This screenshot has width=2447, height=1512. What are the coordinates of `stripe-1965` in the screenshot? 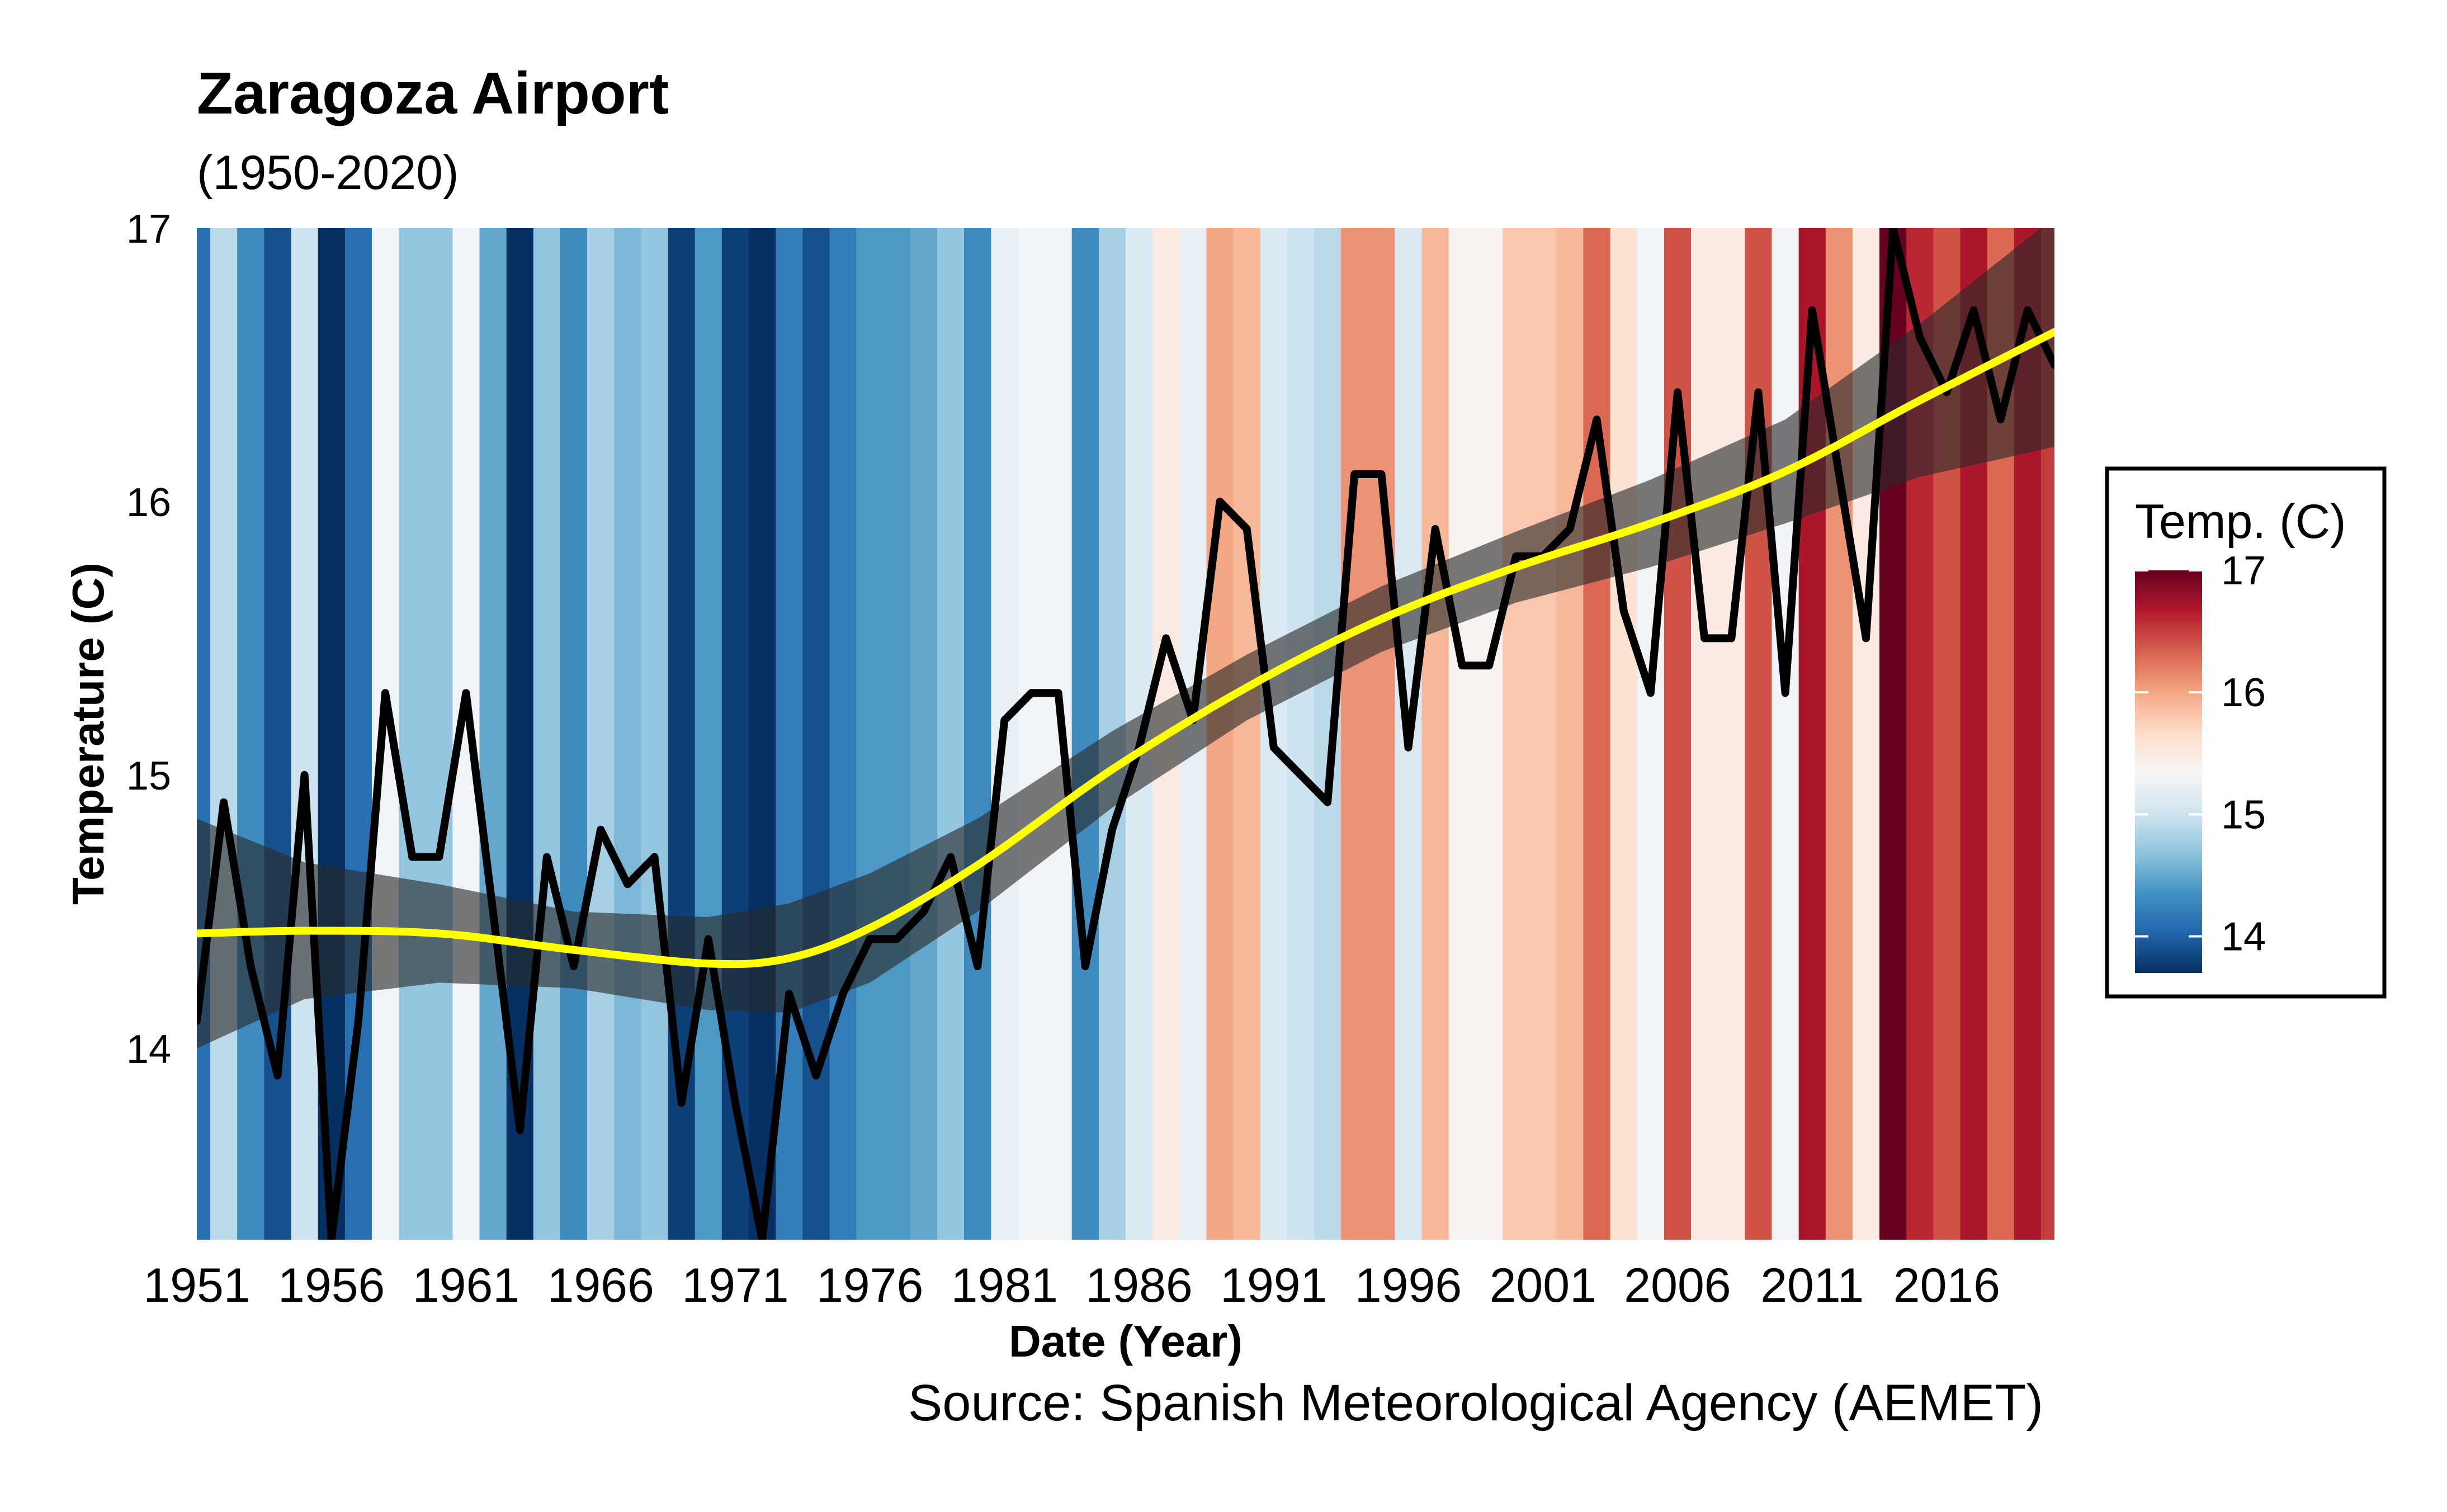 It's located at (574, 734).